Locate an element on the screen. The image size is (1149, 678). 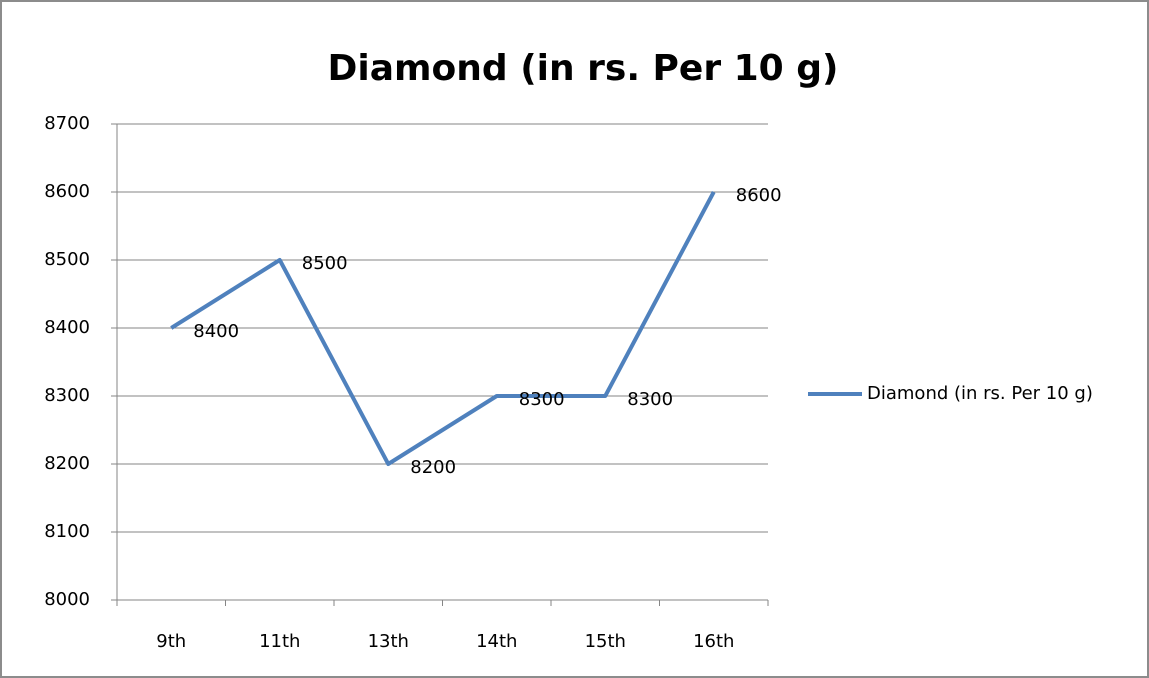
y-tick-label: 8400 is located at coordinates (67, 327).